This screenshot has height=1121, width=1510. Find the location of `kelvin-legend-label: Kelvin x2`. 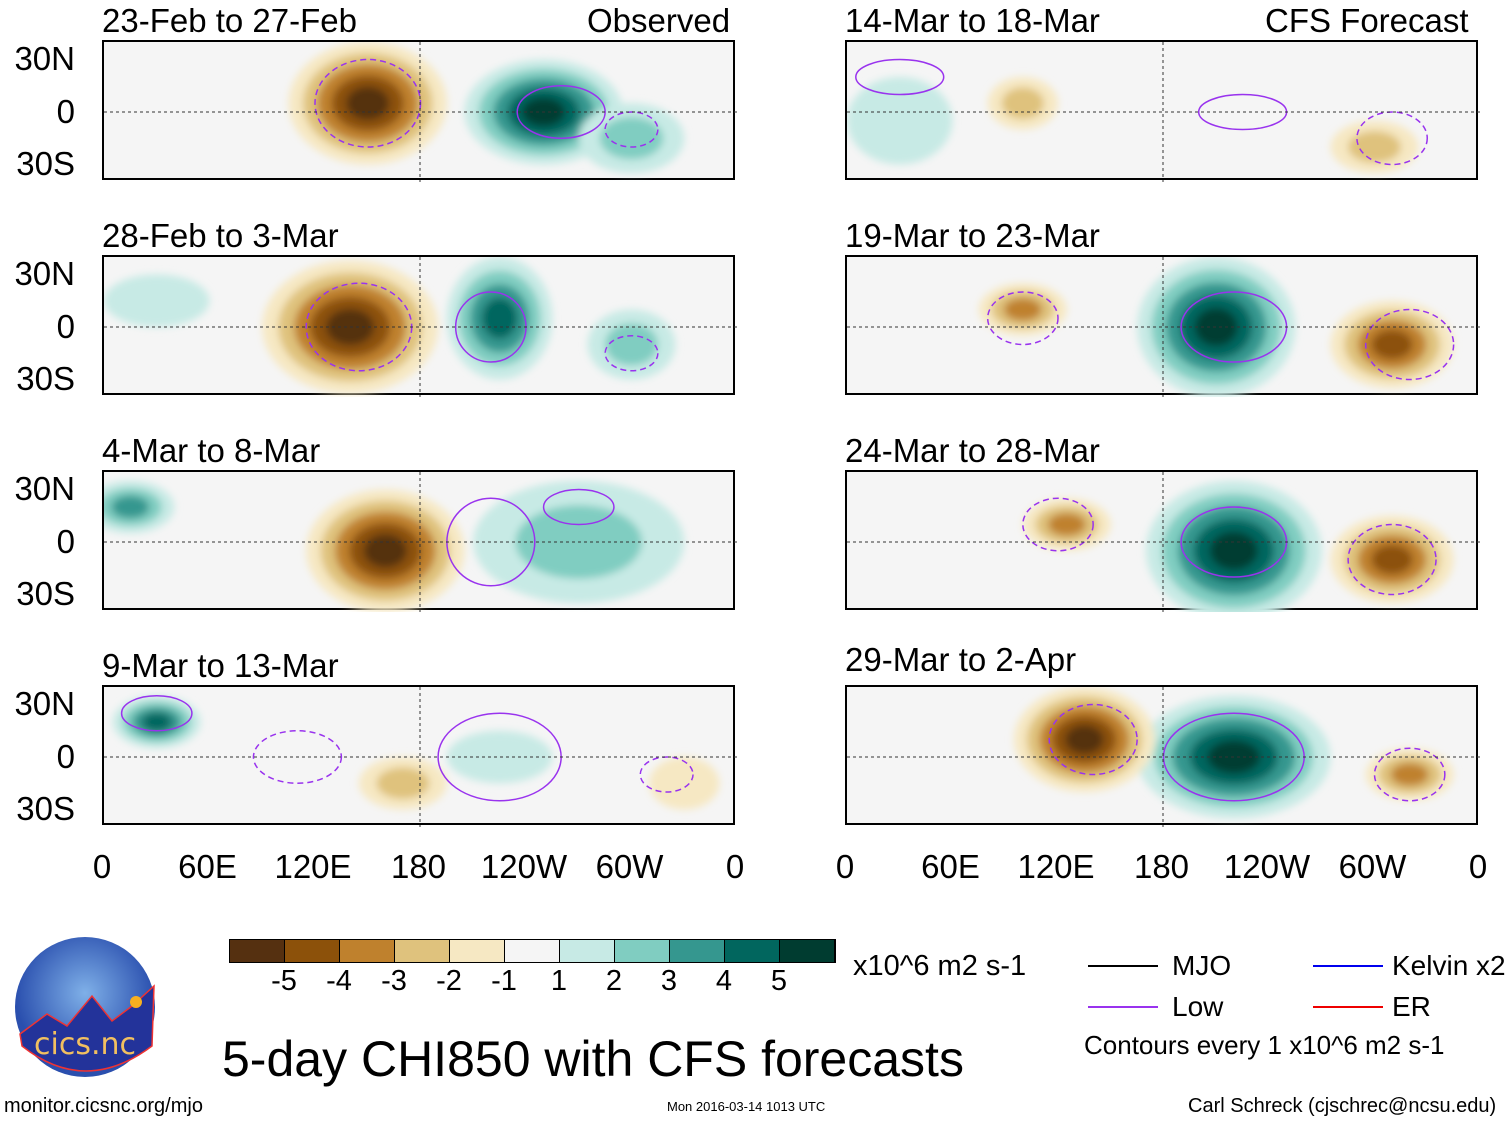

kelvin-legend-label: Kelvin x2 is located at coordinates (1449, 965).